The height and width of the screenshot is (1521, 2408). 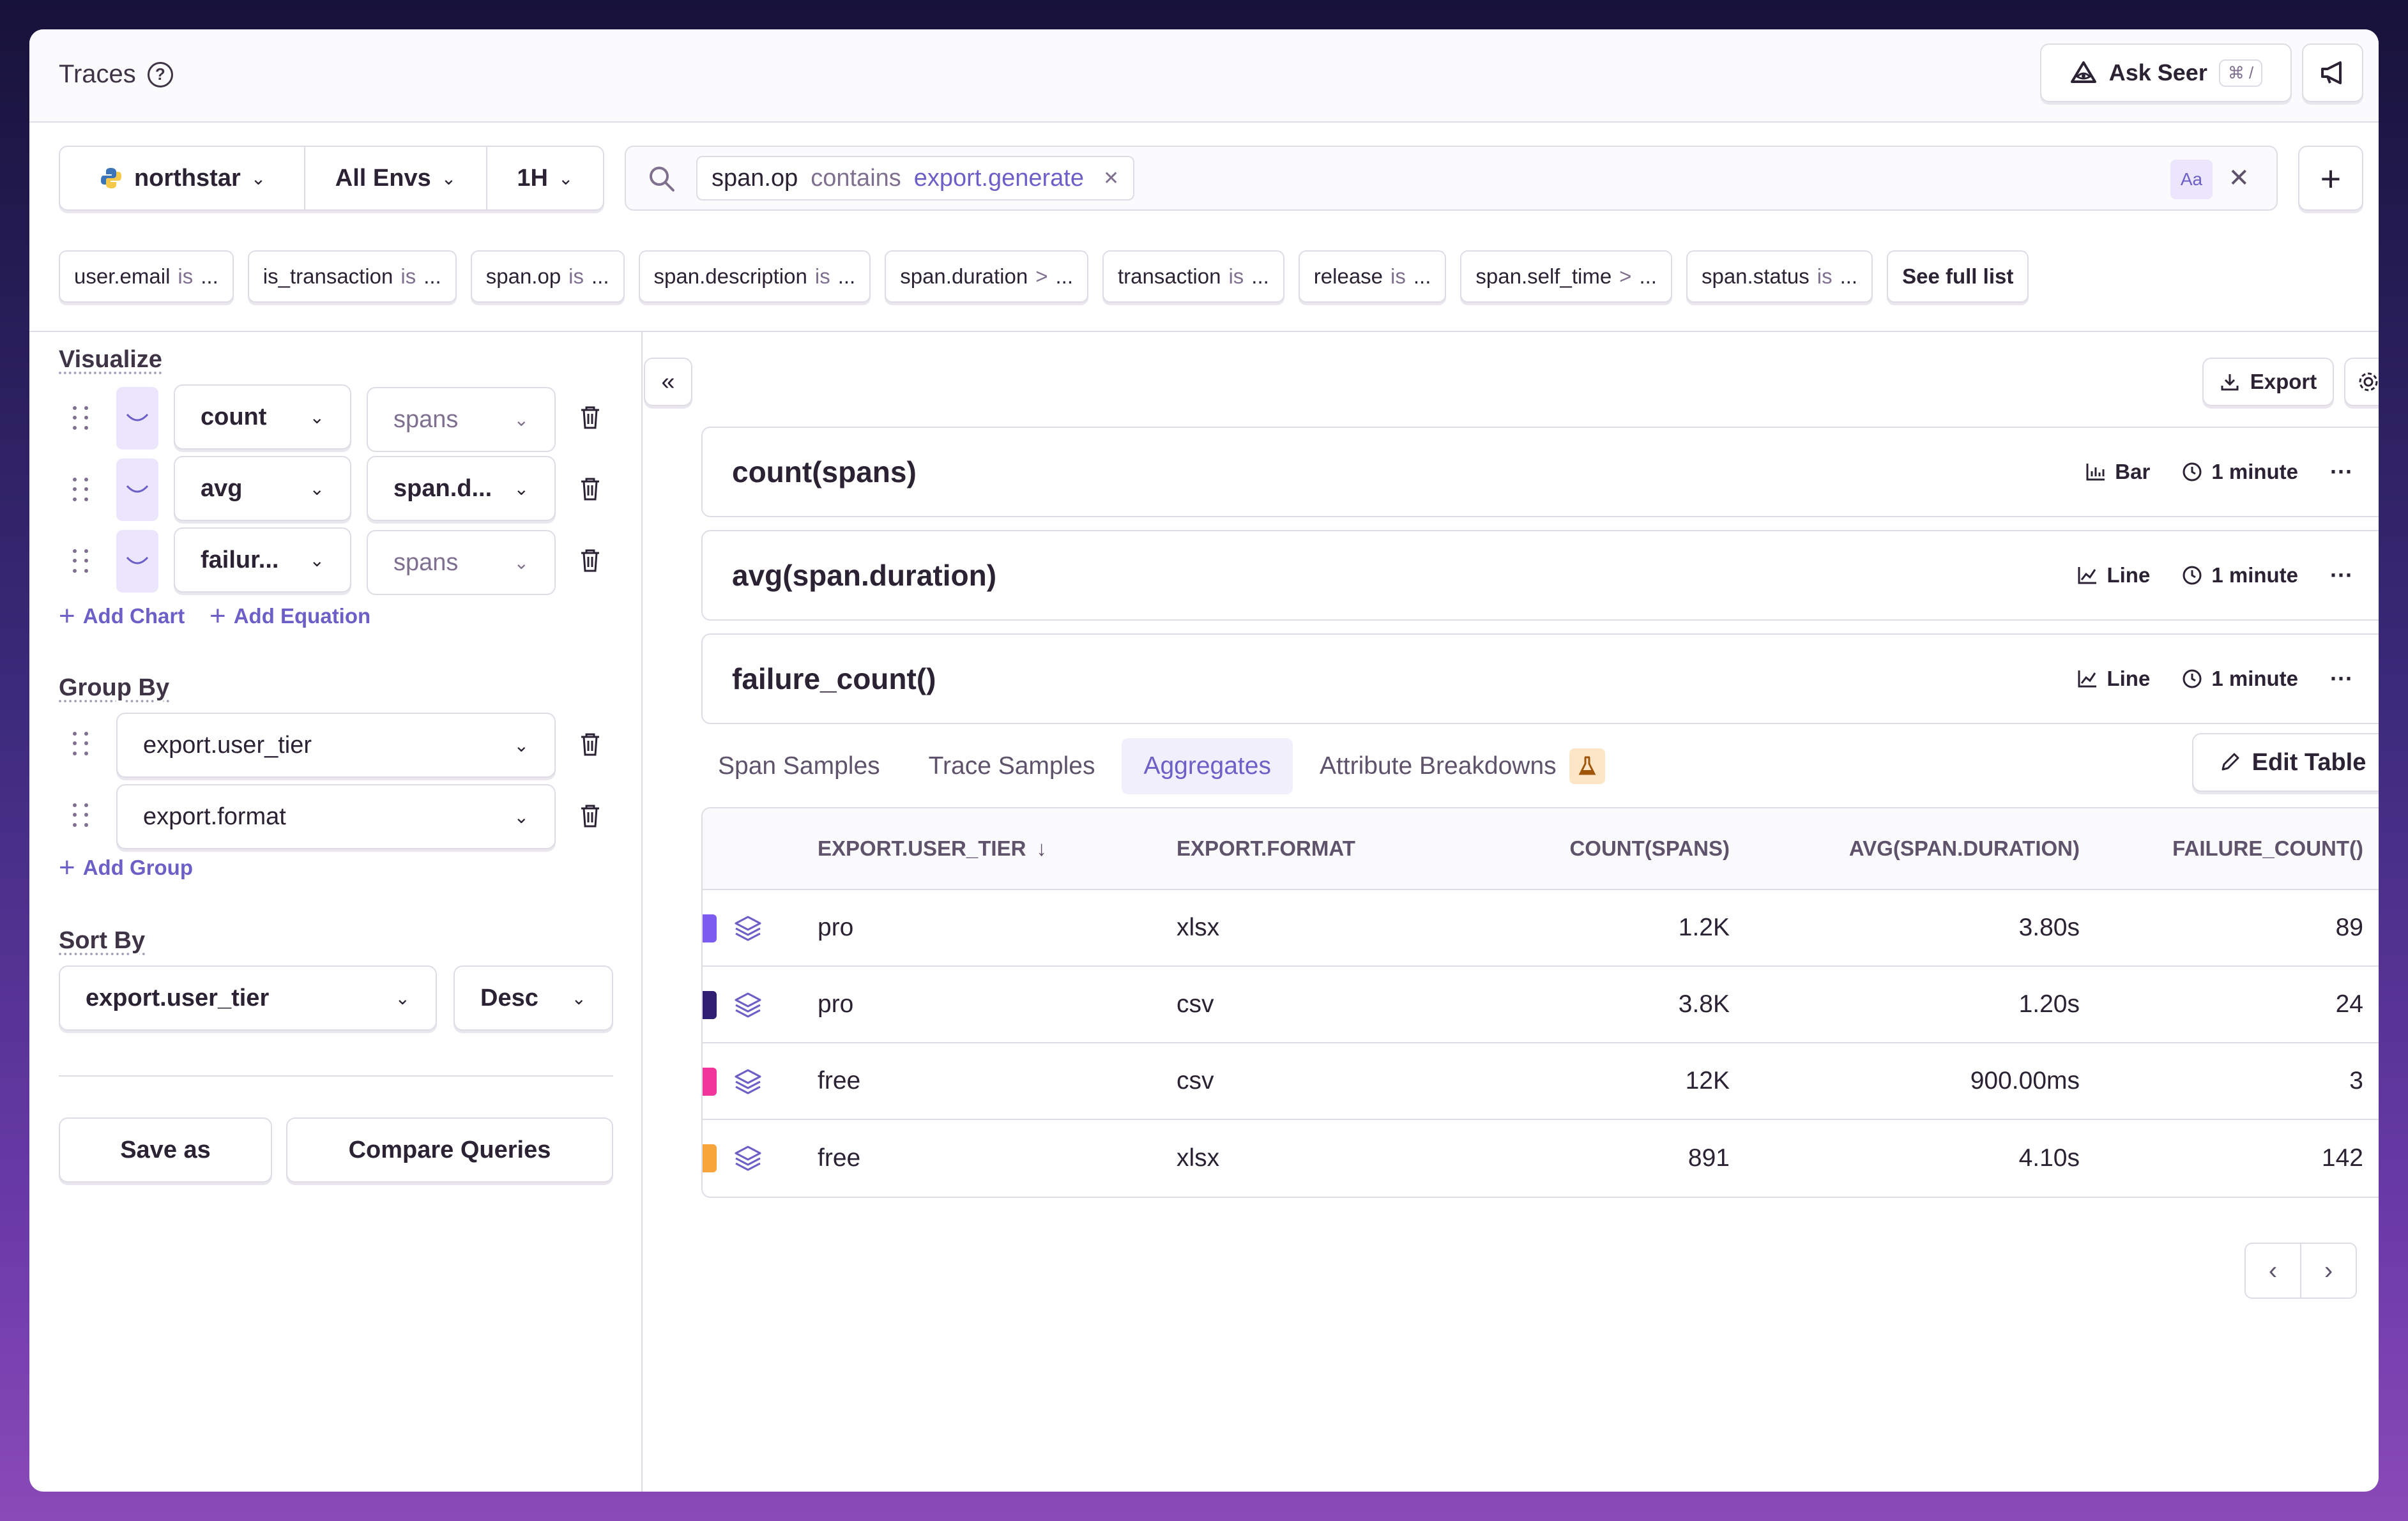 I want to click on bar-chart-icon, so click(x=2095, y=472).